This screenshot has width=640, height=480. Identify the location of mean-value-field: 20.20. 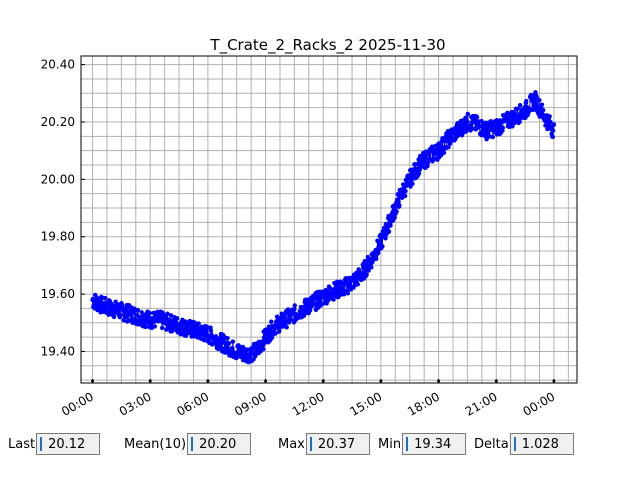
(219, 444).